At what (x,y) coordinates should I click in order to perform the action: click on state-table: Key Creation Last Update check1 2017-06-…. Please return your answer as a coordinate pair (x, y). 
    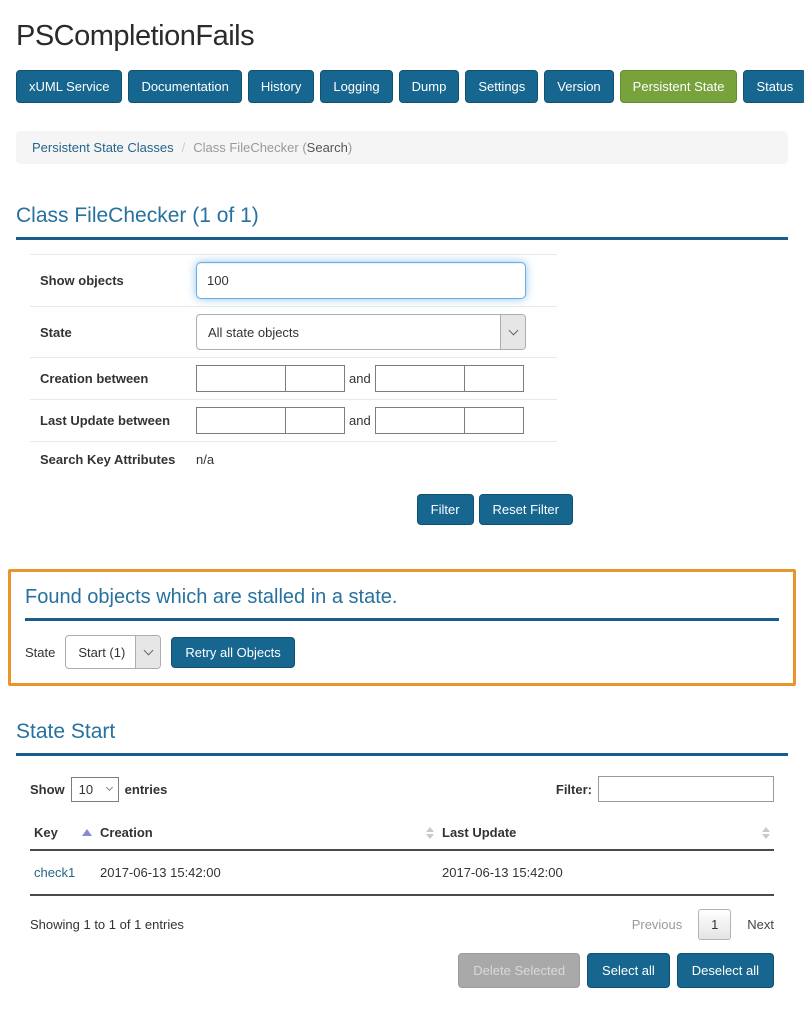
    Looking at the image, I should click on (402, 857).